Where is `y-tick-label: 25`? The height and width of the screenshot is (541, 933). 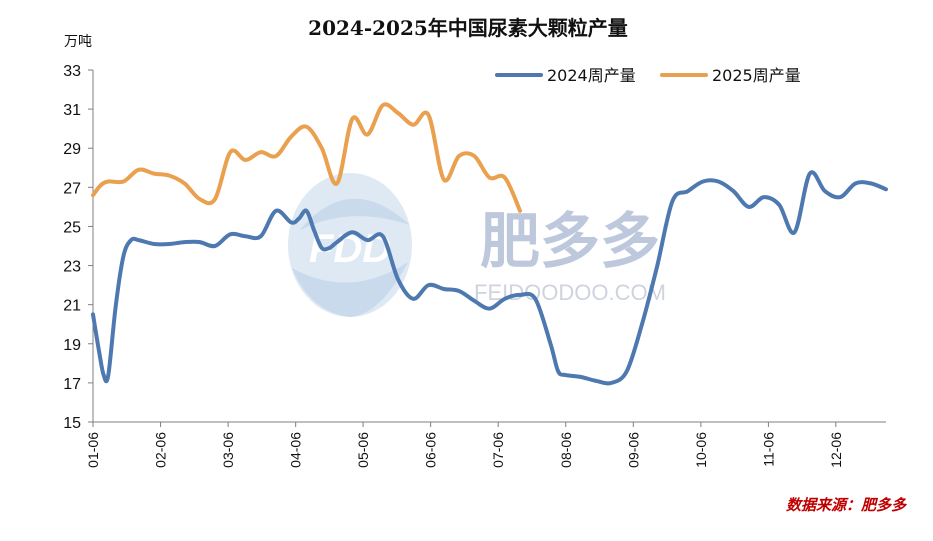 y-tick-label: 25 is located at coordinates (72, 227).